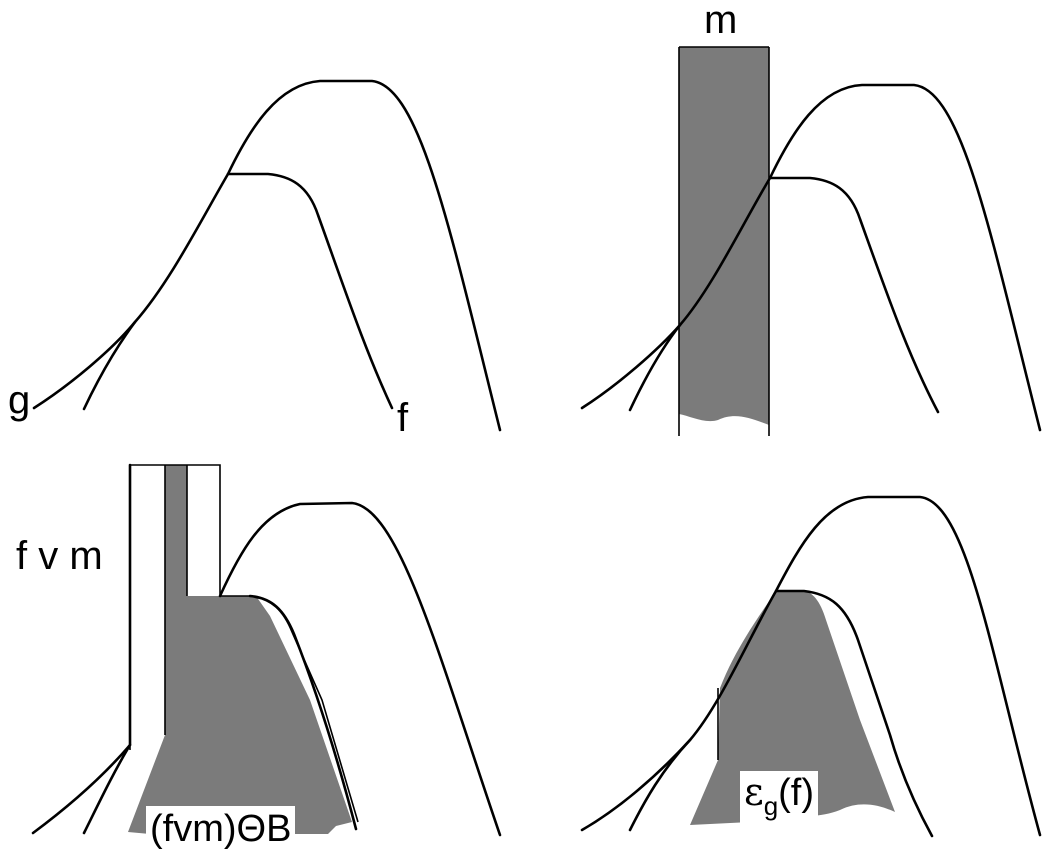  I want to click on label-g: g, so click(19, 400).